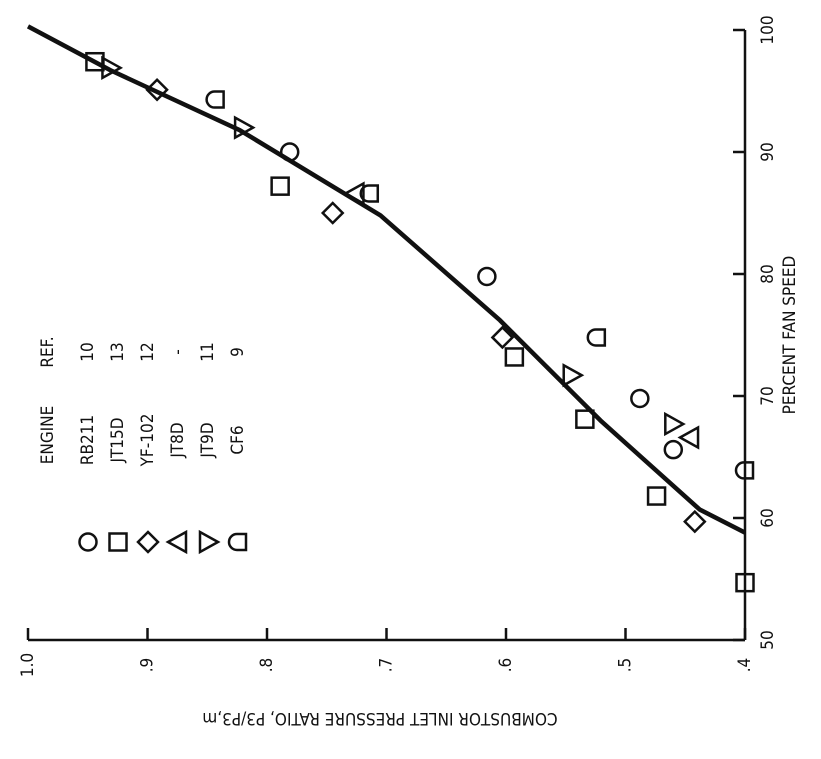 The width and height of the screenshot is (821, 759). What do you see at coordinates (118, 440) in the screenshot?
I see `legend-label: JT15D` at bounding box center [118, 440].